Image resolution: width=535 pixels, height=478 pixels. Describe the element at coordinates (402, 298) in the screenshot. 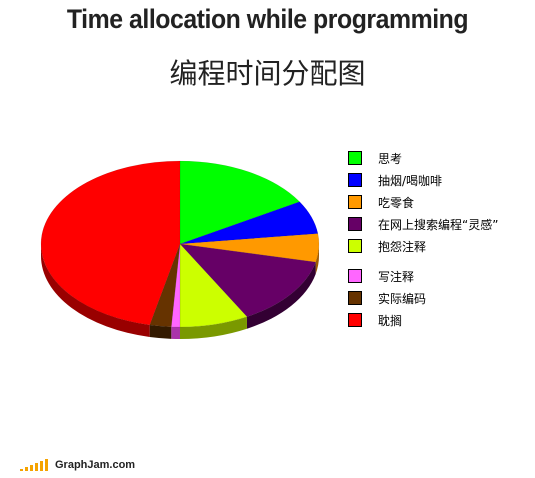

I see `legend-label-6: 实际编码` at that location.